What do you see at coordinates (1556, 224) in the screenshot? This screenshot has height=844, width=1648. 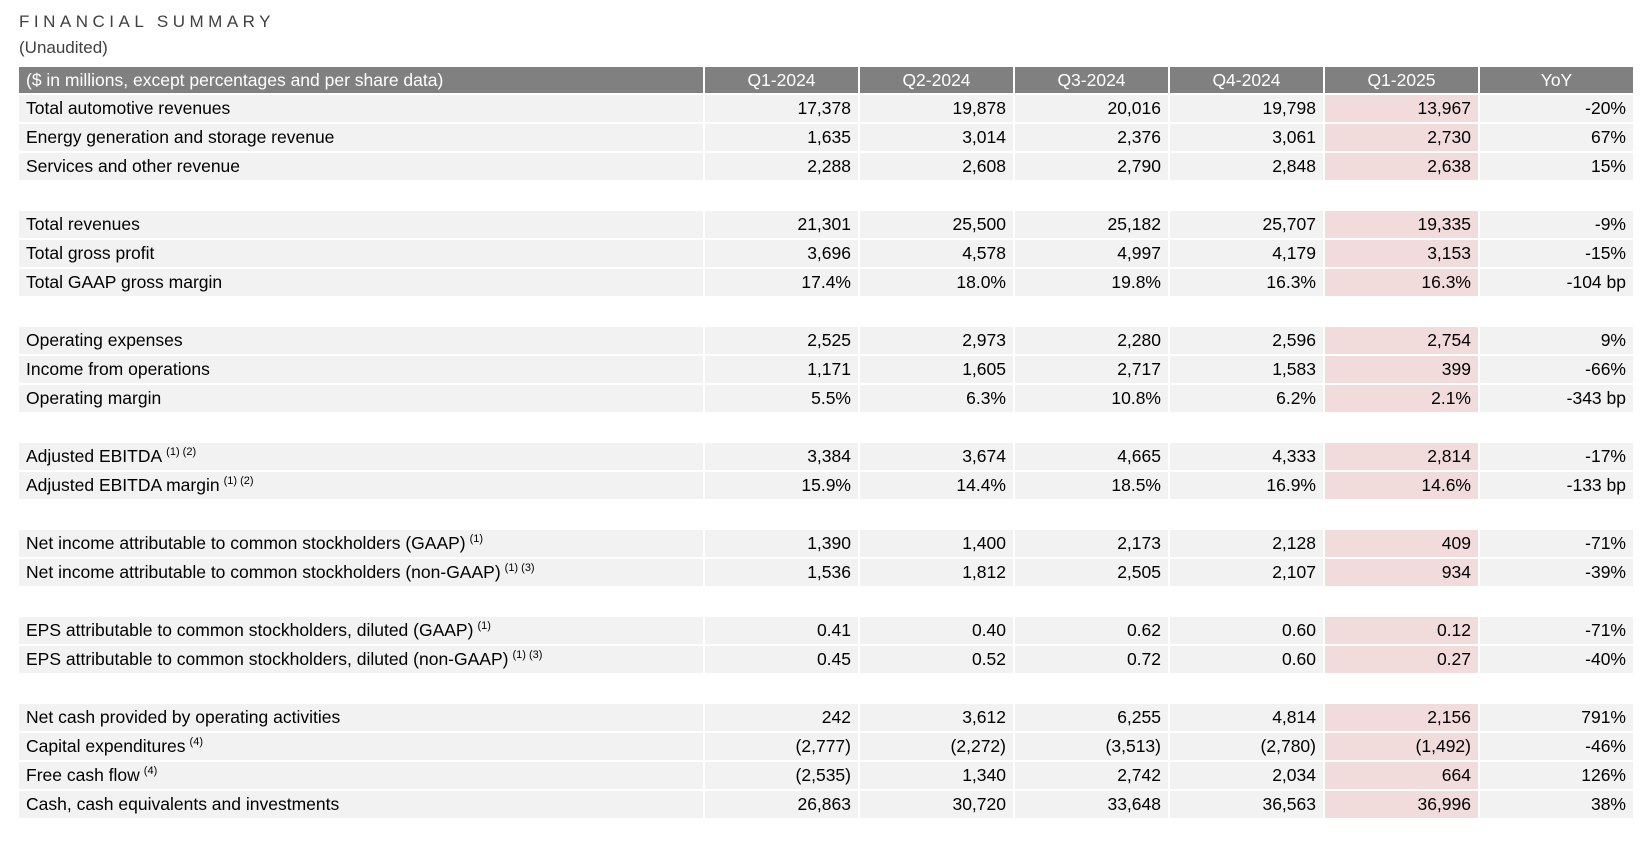 I see `cell-yoy: -9%` at bounding box center [1556, 224].